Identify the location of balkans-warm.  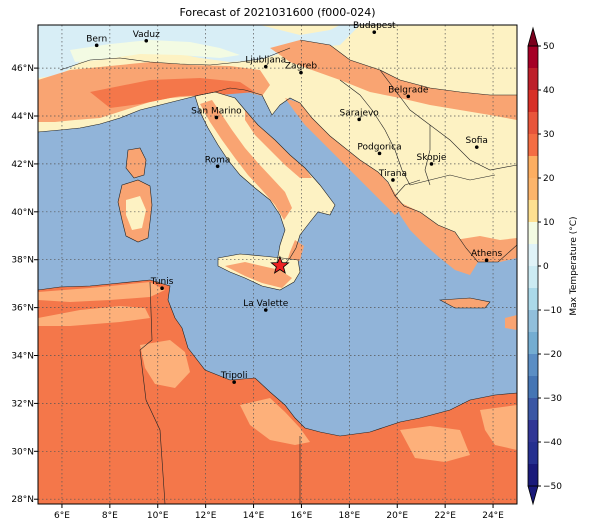
(393, 80).